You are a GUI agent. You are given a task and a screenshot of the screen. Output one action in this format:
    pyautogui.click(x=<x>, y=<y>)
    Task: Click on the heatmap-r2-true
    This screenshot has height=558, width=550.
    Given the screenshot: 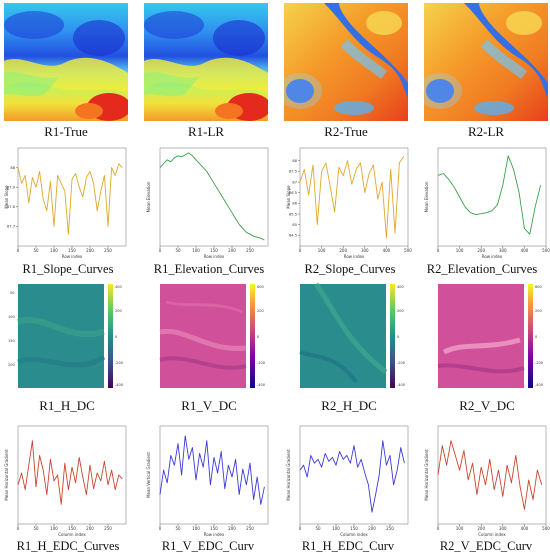 What is the action you would take?
    pyautogui.click(x=346, y=62)
    